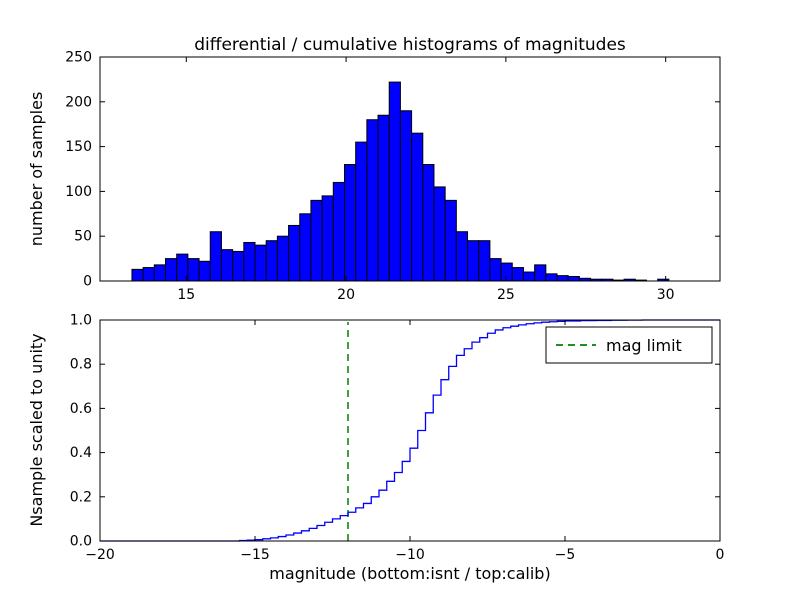 The height and width of the screenshot is (600, 800). Describe the element at coordinates (720, 555) in the screenshot. I see `x-tick-label: 0` at that location.